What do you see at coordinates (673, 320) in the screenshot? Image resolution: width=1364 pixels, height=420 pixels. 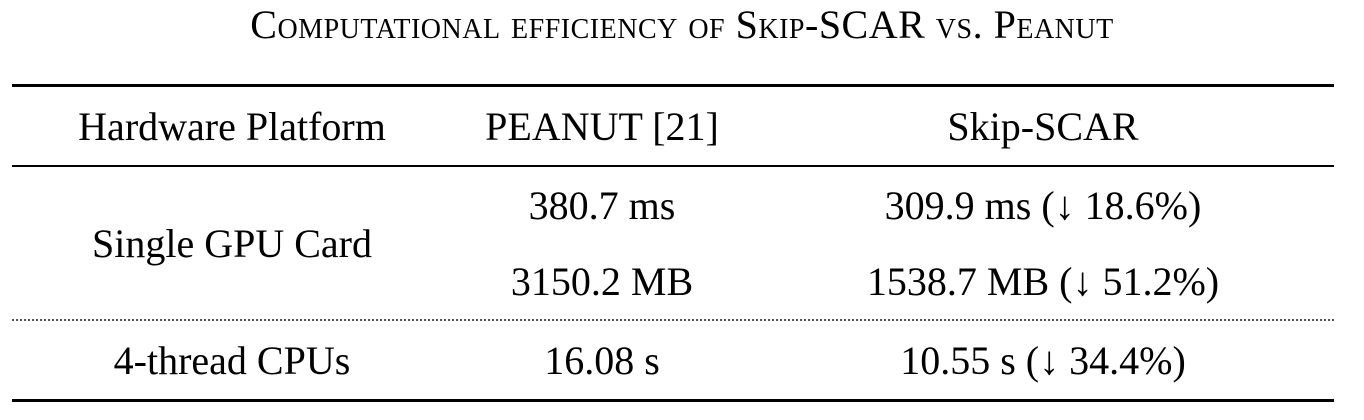 I see `dotted-separator` at bounding box center [673, 320].